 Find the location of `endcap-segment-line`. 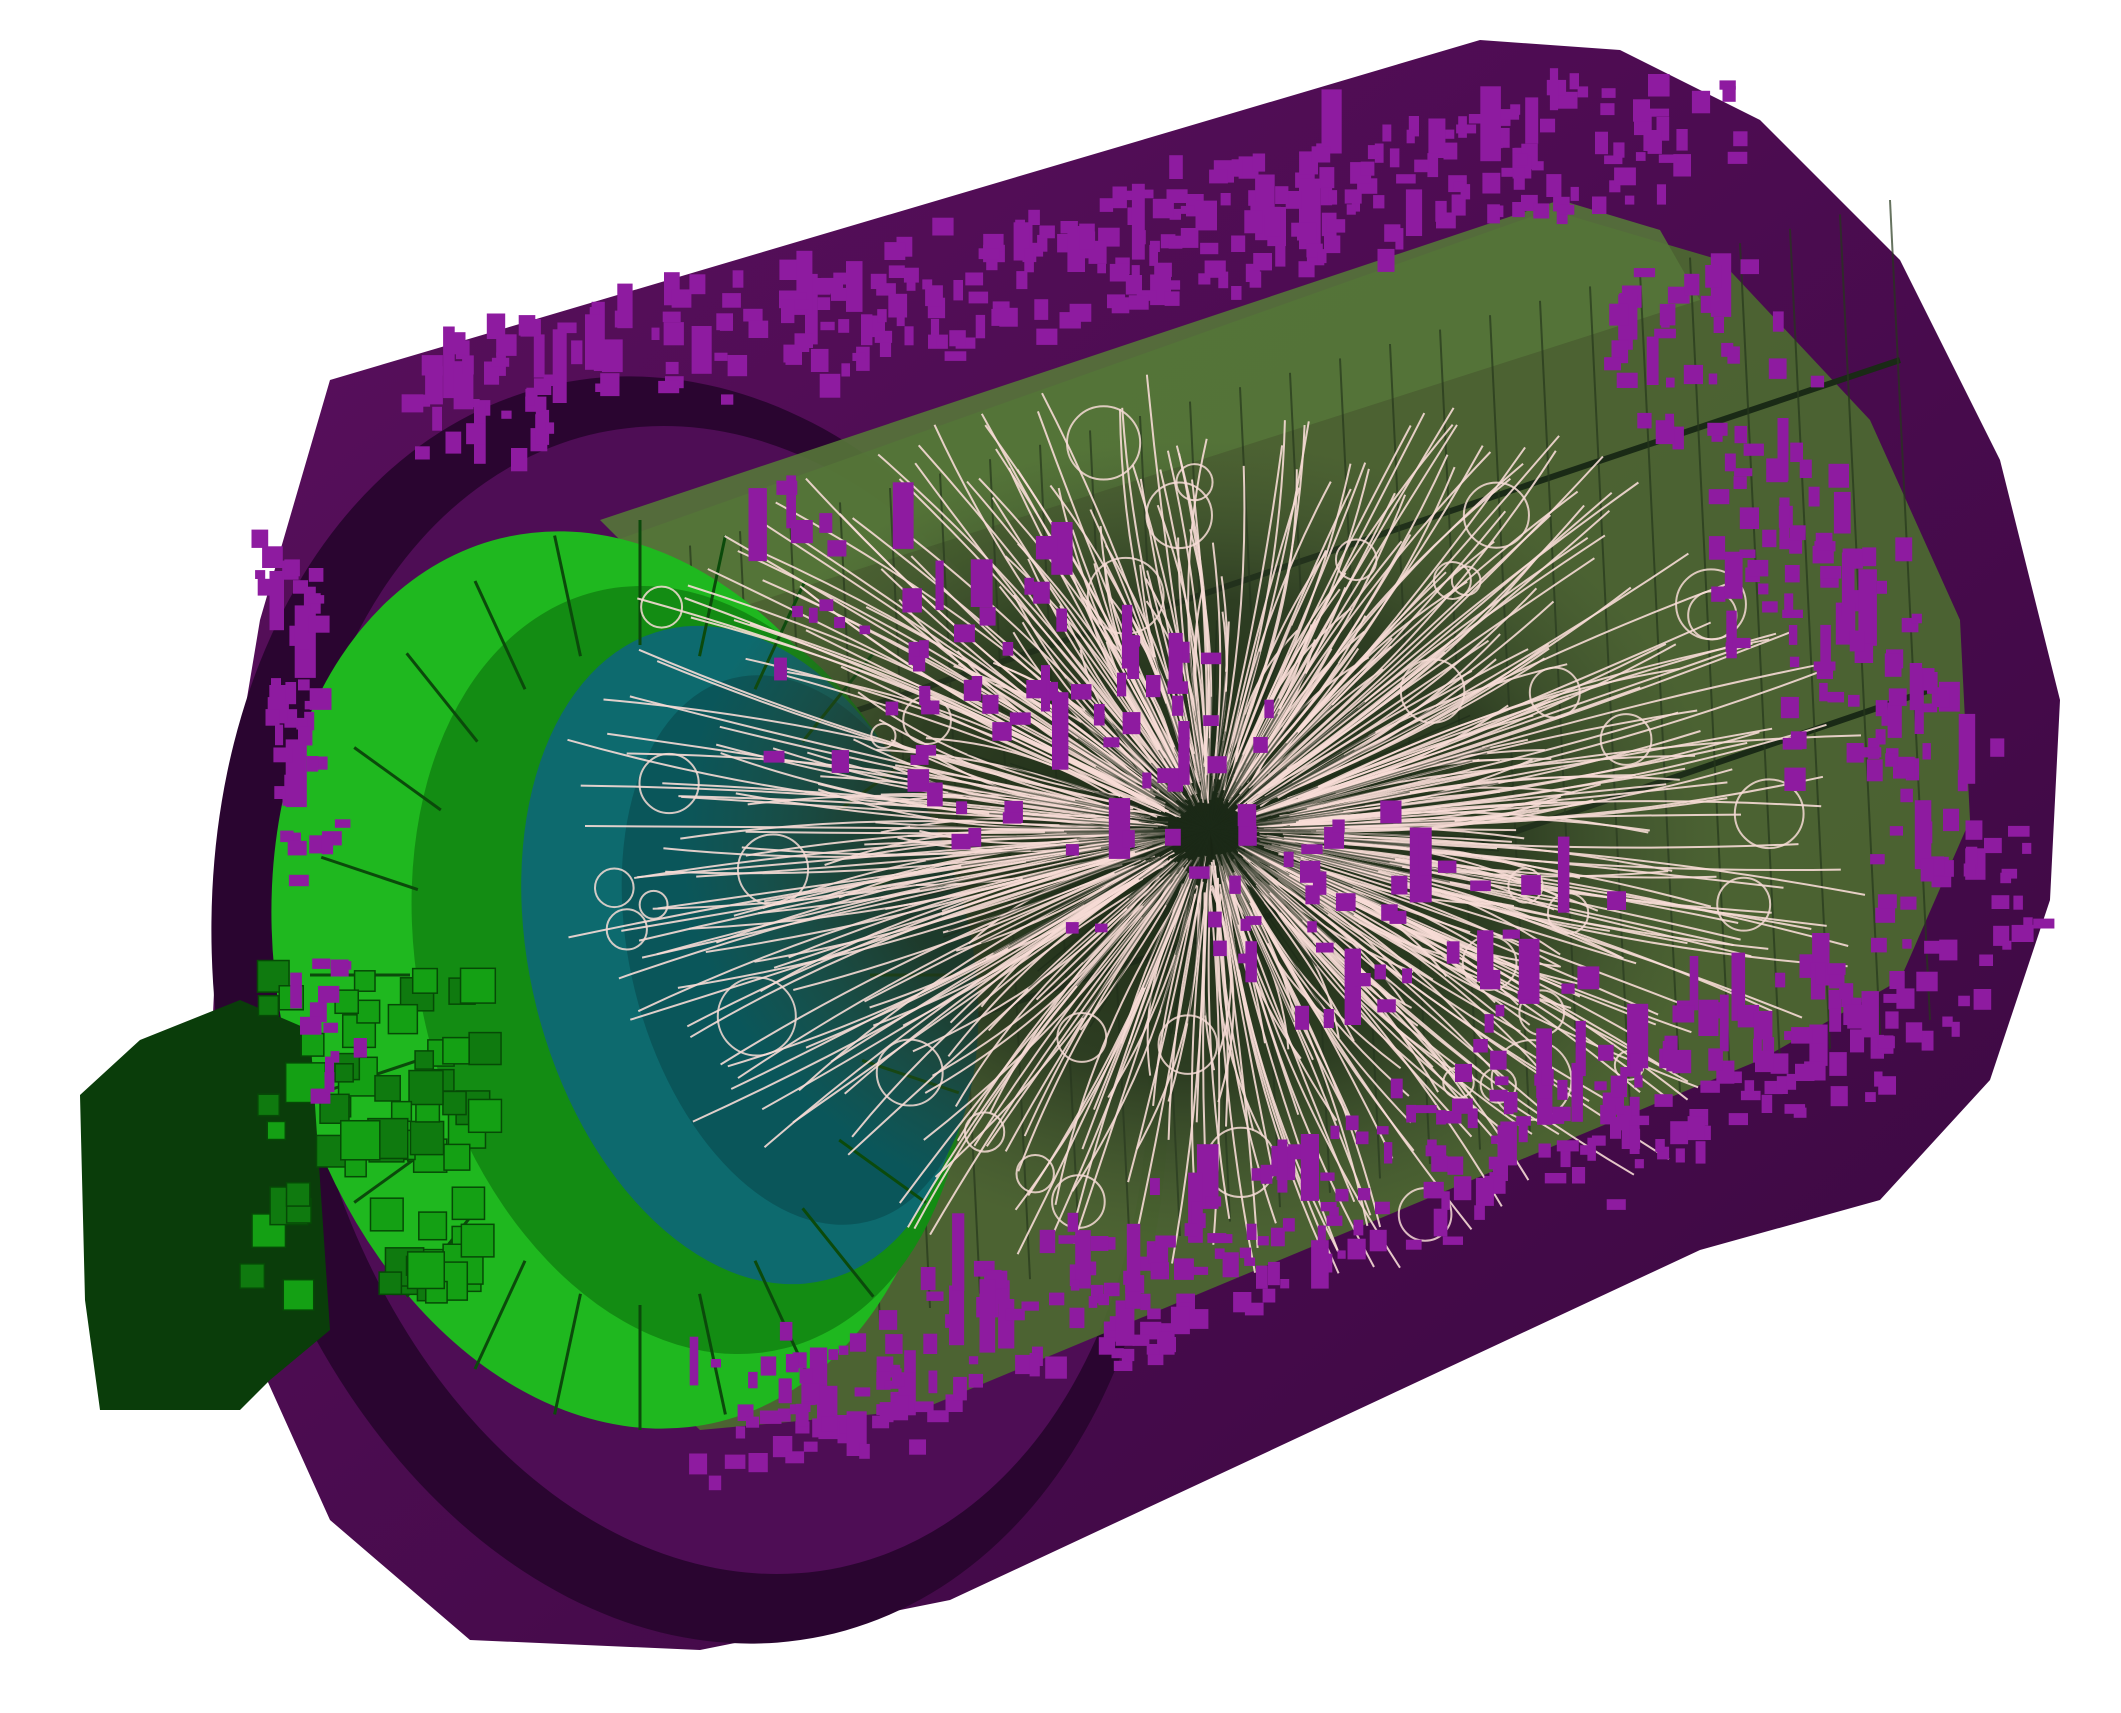

endcap-segment-line is located at coordinates (712, 1354).